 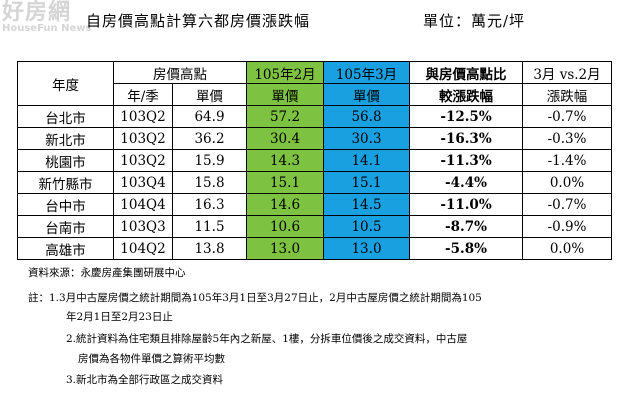 I want to click on header-feb-price: 單價, so click(x=285, y=94).